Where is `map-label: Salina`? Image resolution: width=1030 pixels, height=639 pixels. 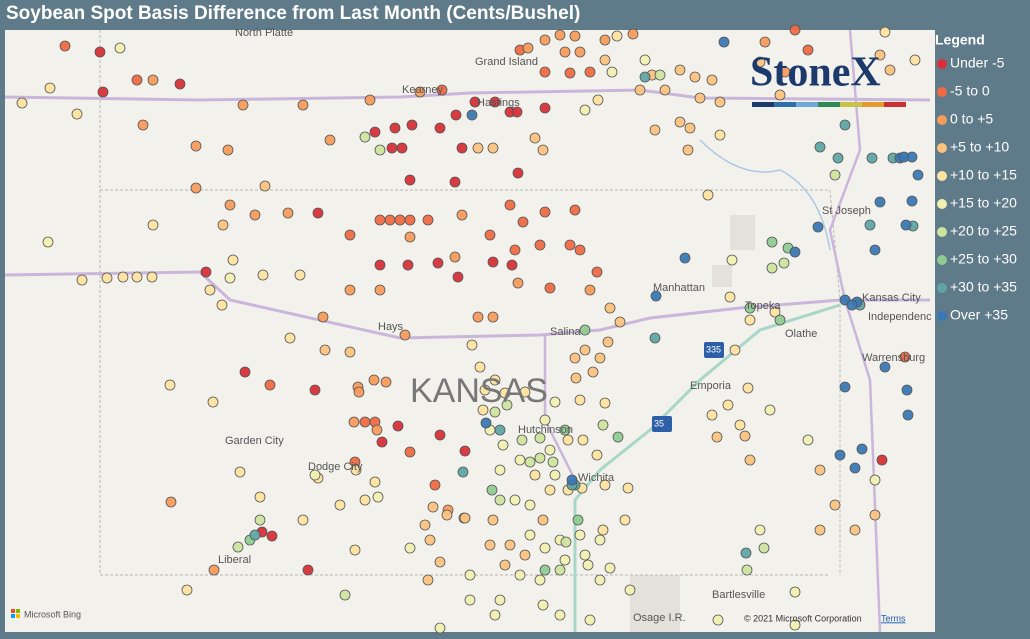
map-label: Salina is located at coordinates (565, 332).